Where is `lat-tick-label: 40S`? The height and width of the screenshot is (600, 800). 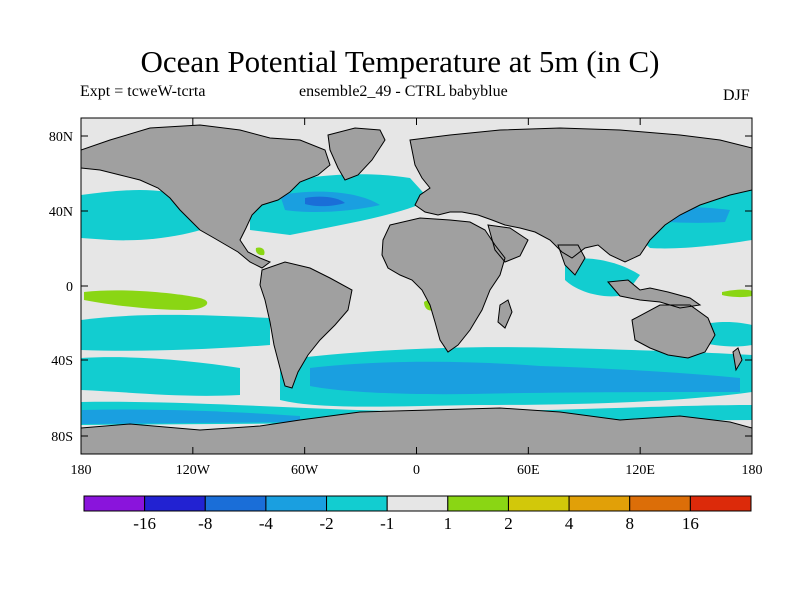 lat-tick-label: 40S is located at coordinates (62, 361).